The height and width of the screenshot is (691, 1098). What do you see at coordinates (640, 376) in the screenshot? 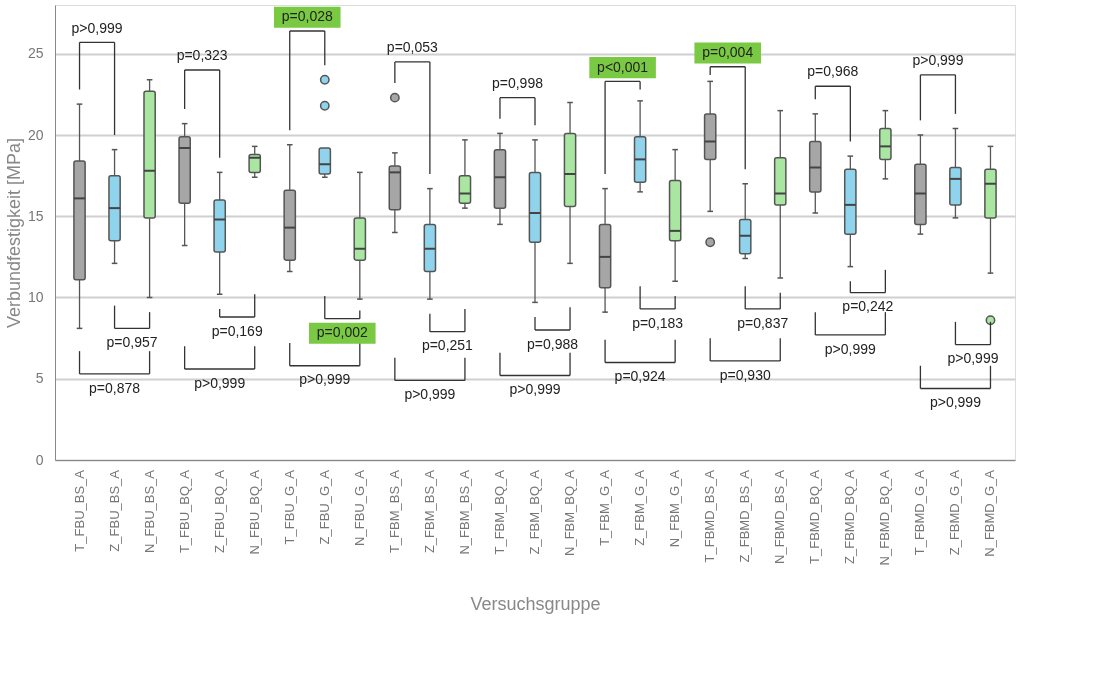
I see `annotation: p=0,924` at bounding box center [640, 376].